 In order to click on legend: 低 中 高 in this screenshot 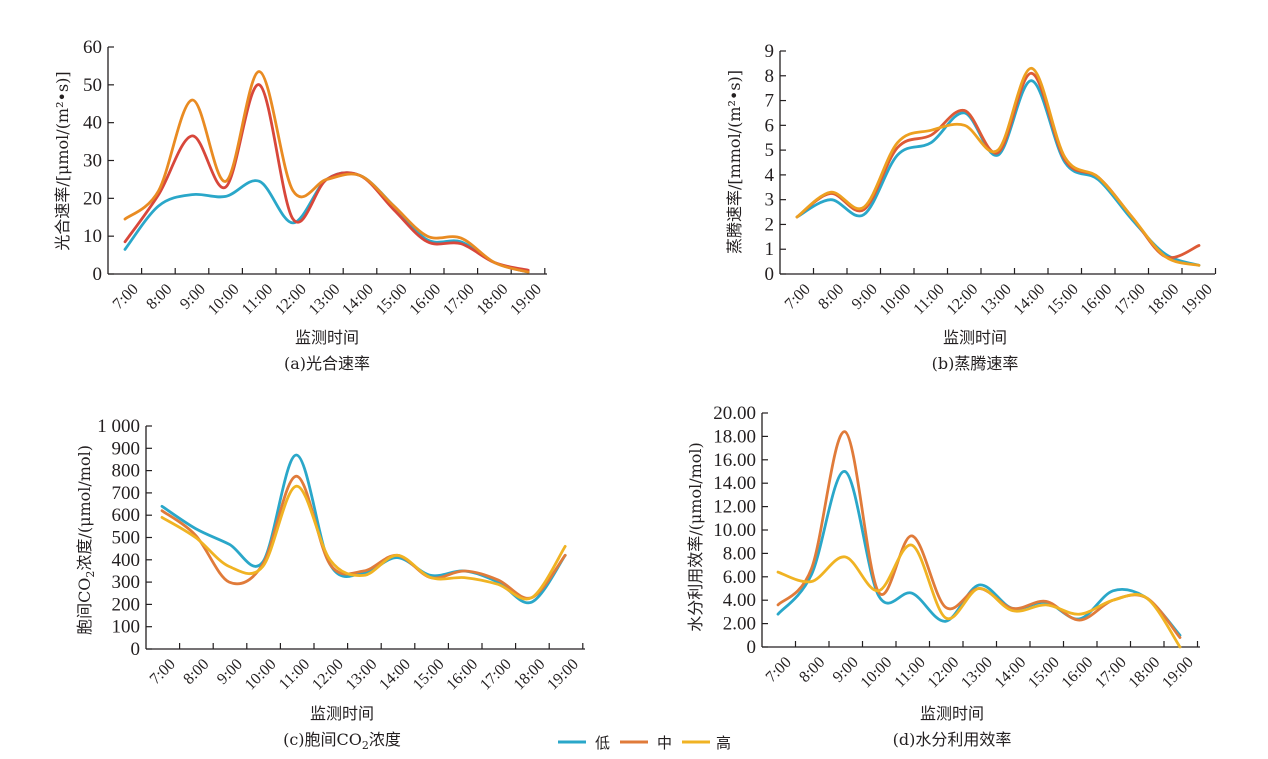, I will do `click(644, 743)`.